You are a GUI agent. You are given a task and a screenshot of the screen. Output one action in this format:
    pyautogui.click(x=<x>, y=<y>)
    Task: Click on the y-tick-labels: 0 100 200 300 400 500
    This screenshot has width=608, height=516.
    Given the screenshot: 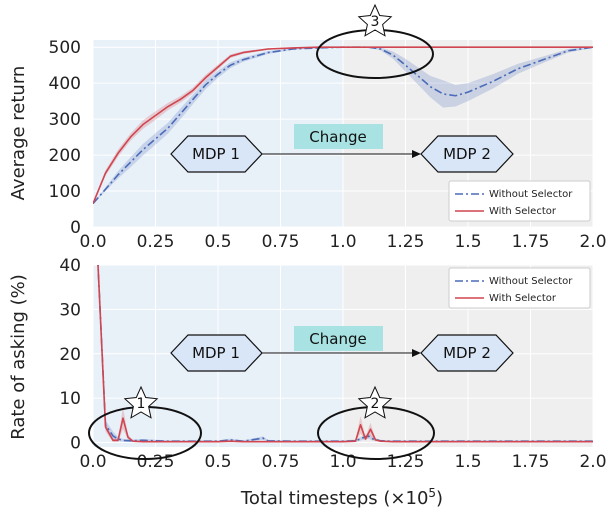 What is the action you would take?
    pyautogui.click(x=65, y=138)
    